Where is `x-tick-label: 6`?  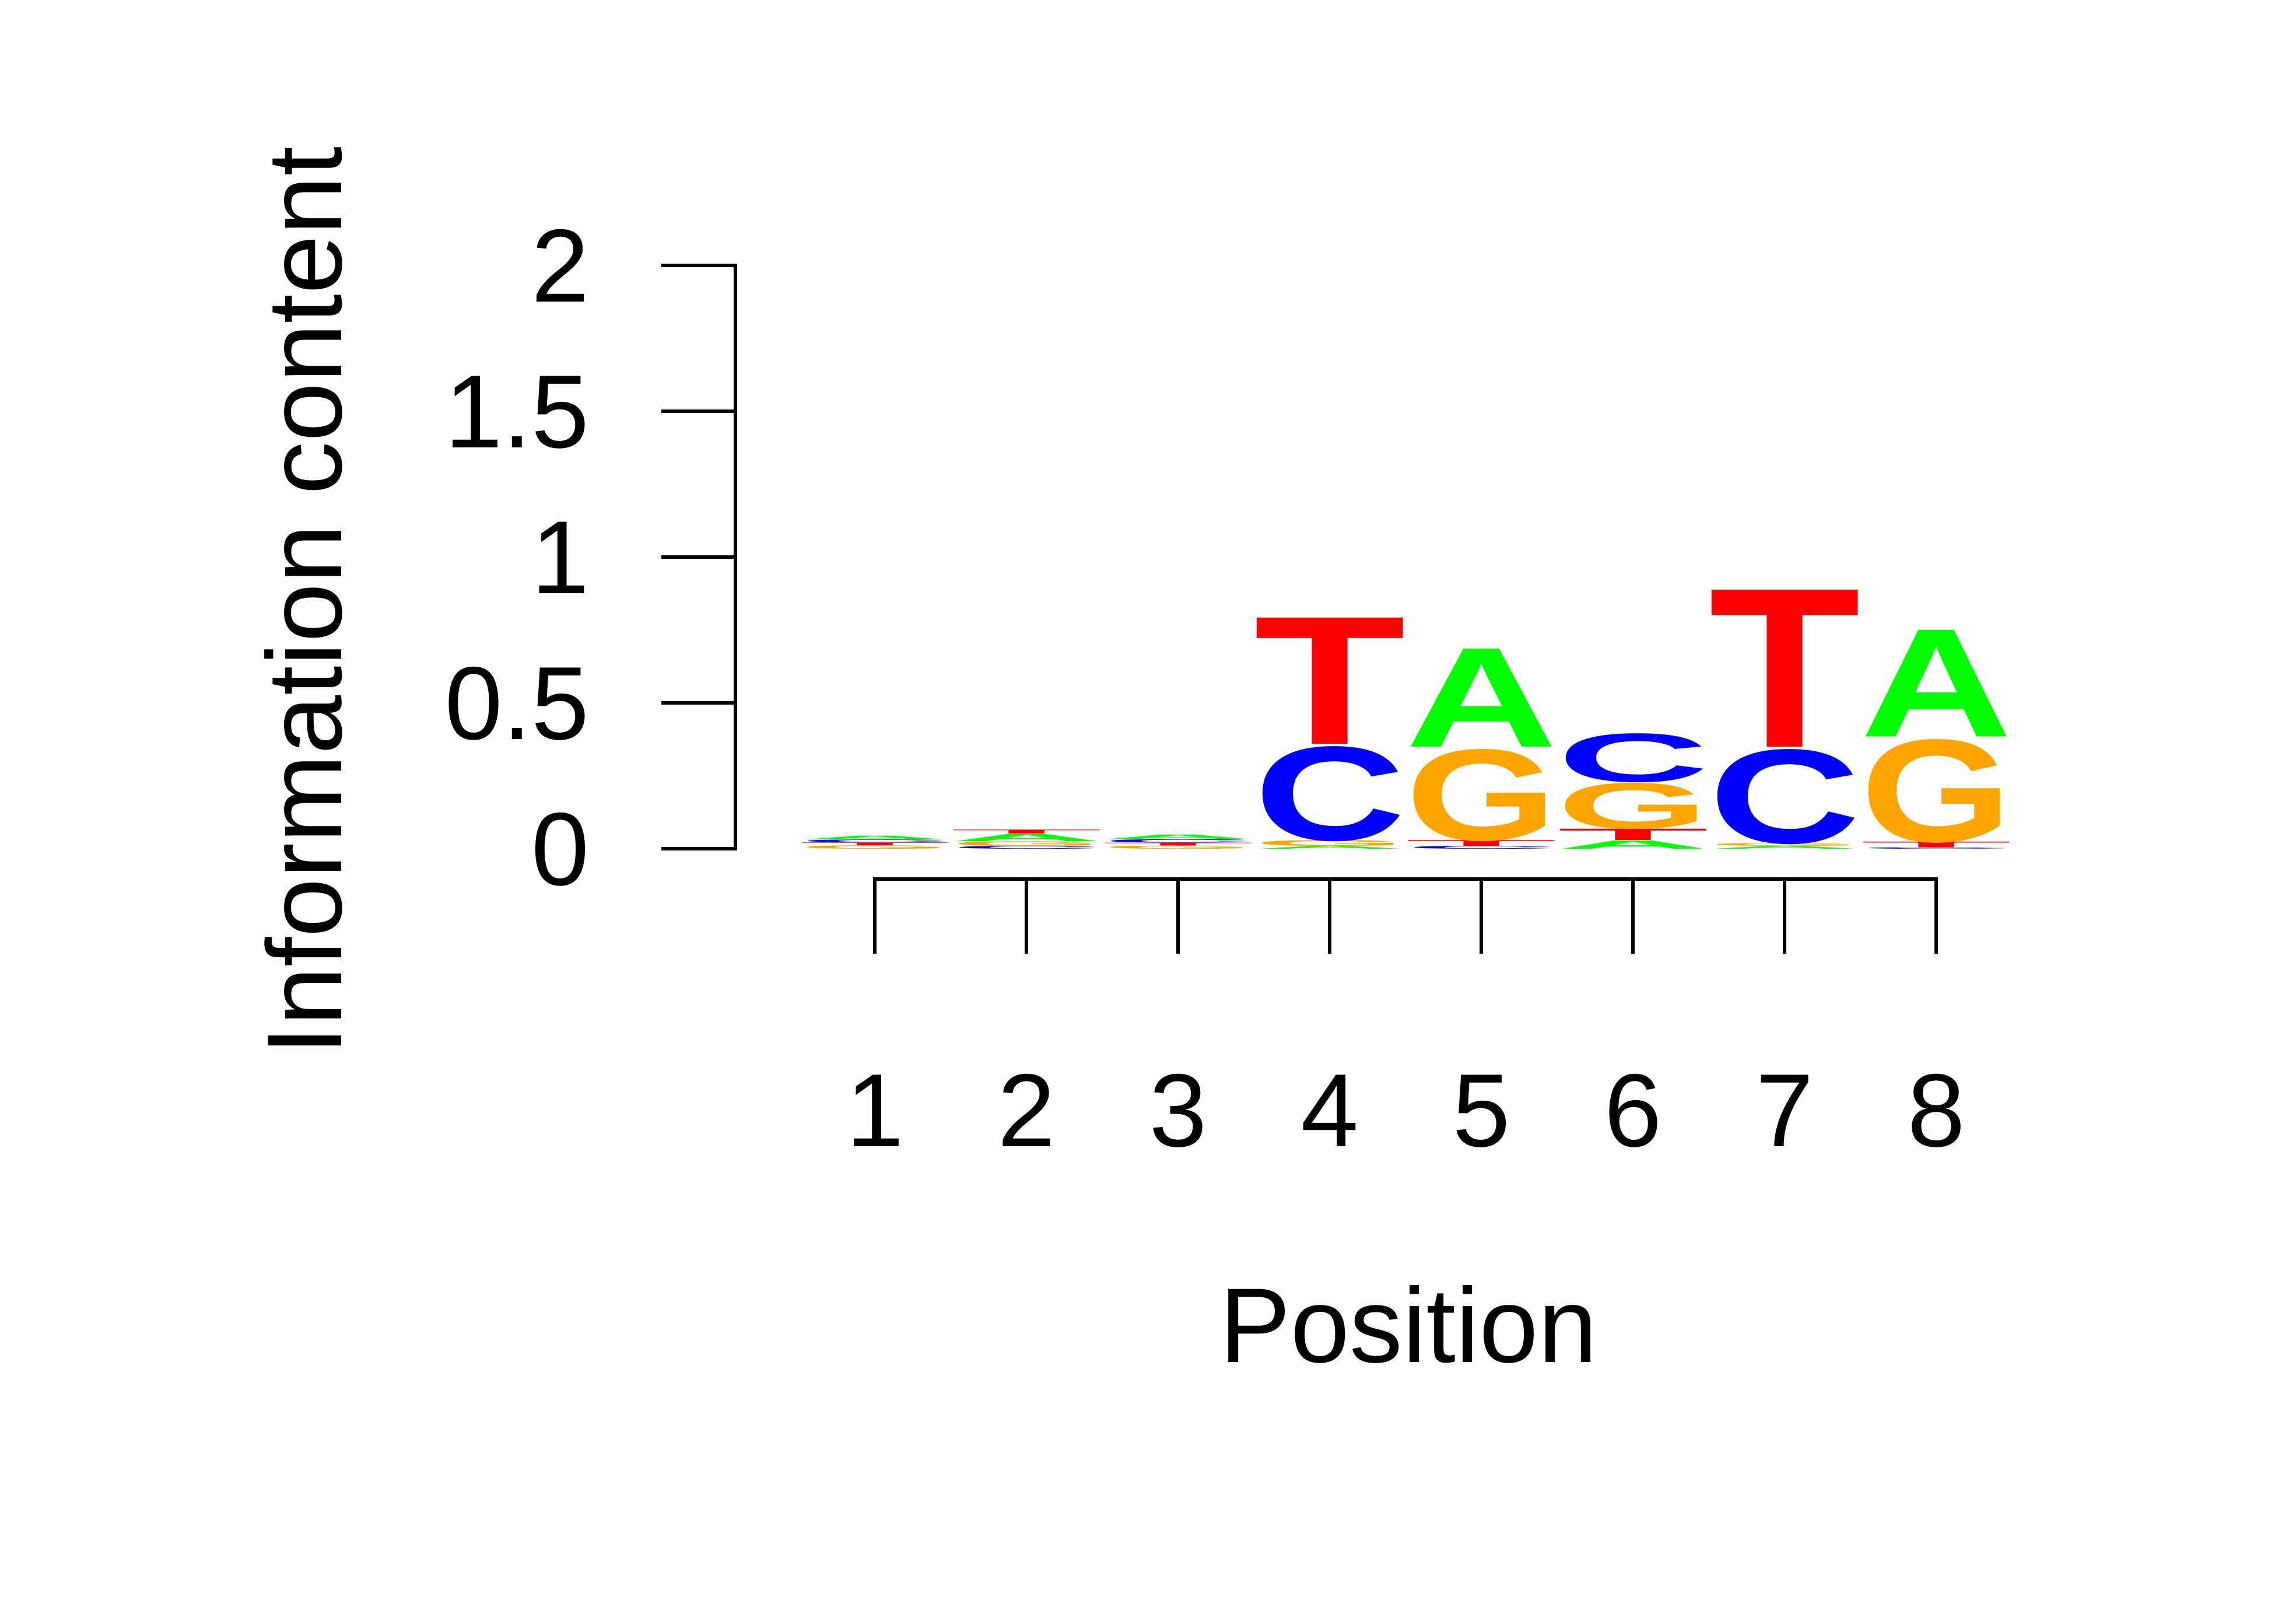 x-tick-label: 6 is located at coordinates (1633, 1110).